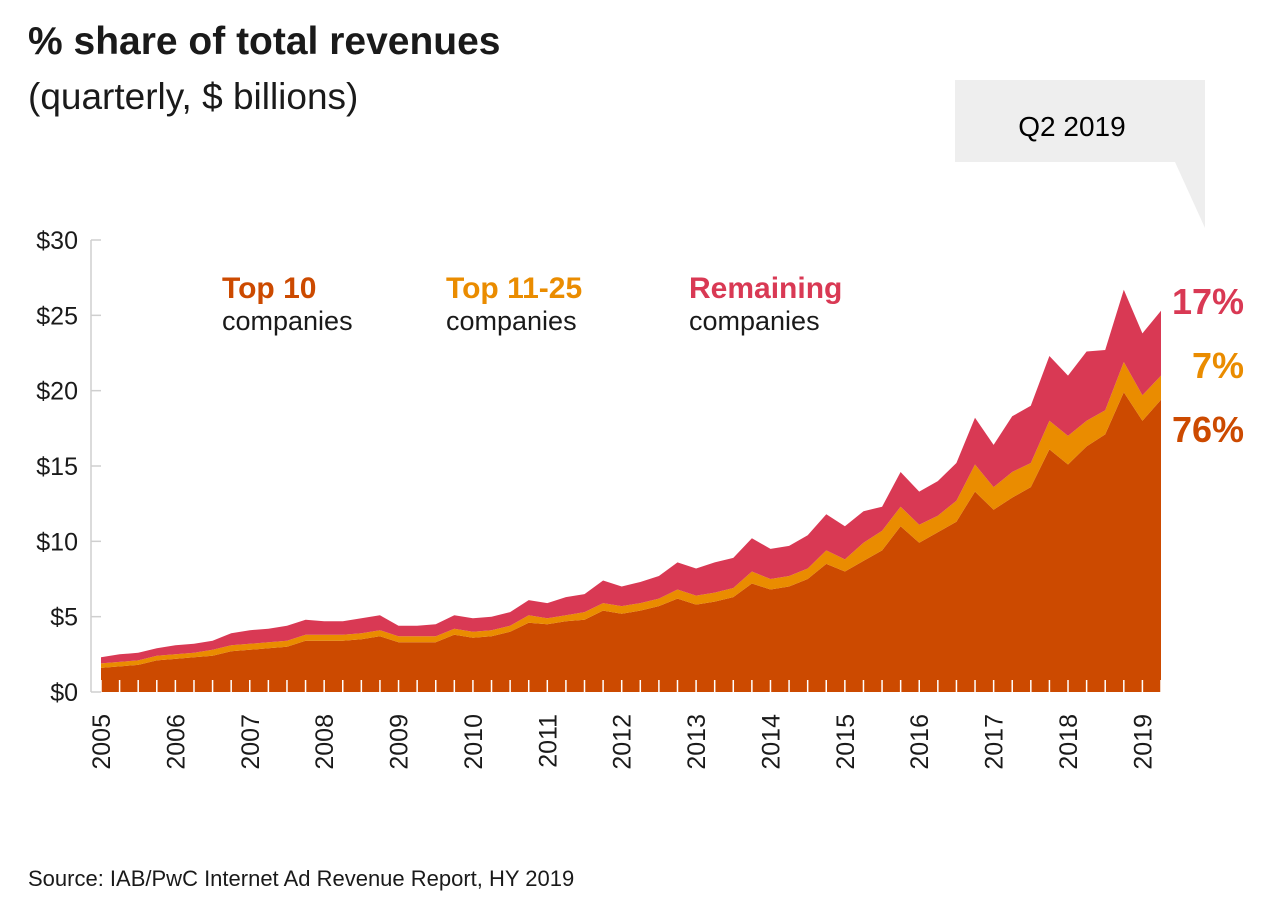  Describe the element at coordinates (57, 392) in the screenshot. I see `y-tick-label: $20` at that location.